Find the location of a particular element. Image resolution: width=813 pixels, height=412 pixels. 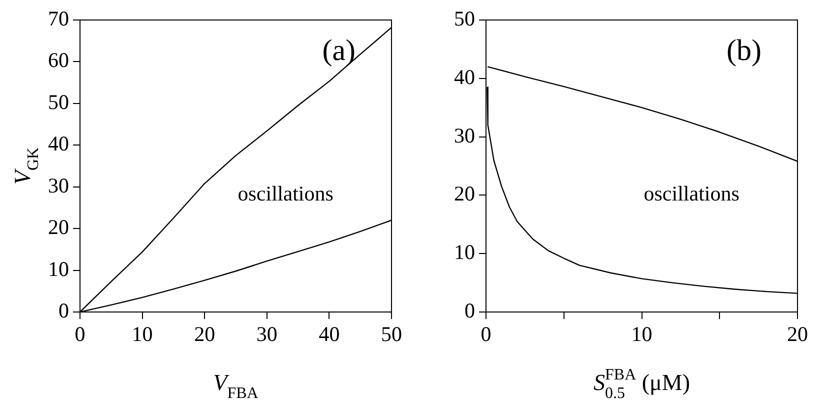

x-tick-label: 30 is located at coordinates (267, 334).